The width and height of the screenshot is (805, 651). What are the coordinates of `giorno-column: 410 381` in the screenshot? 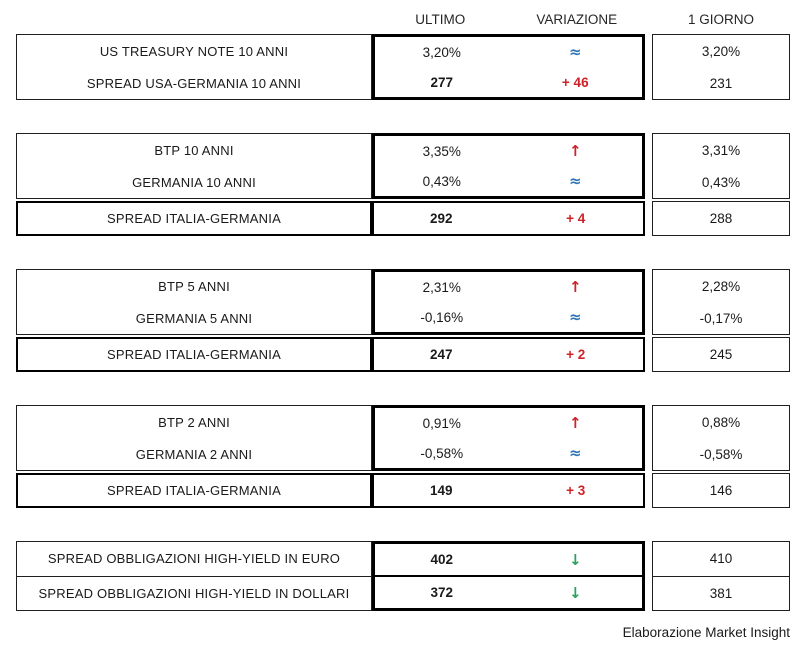 It's located at (721, 576).